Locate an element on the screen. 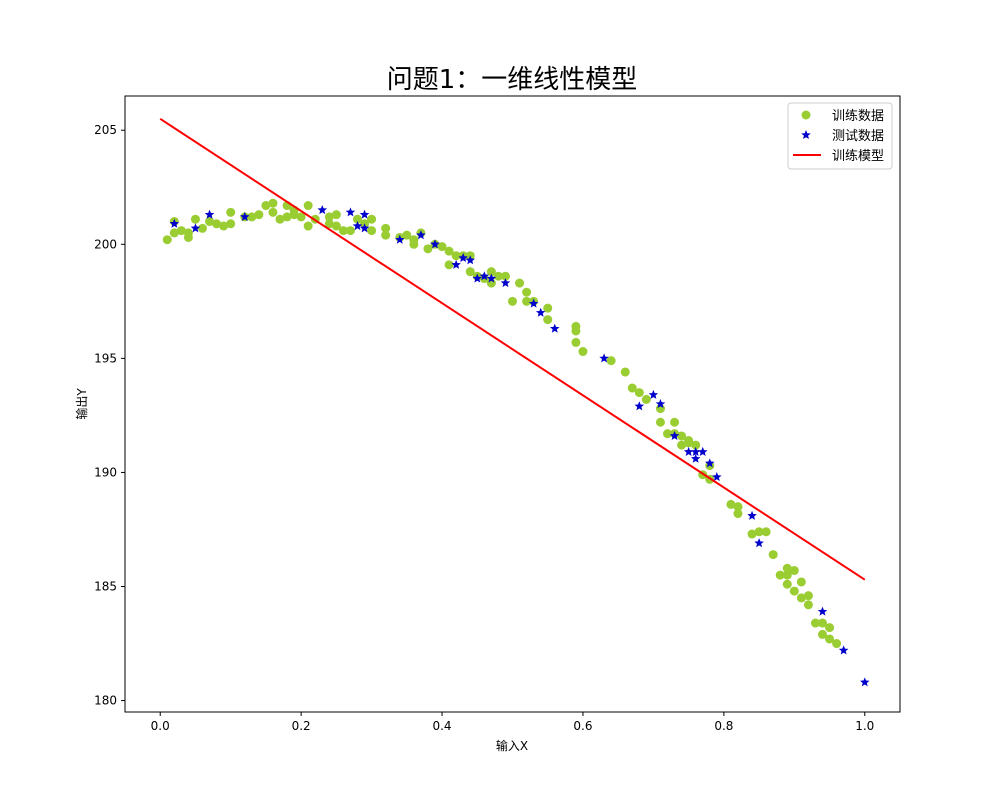 The image size is (1000, 800). chart-title: 问题1：一维线性模型 is located at coordinates (512, 80).